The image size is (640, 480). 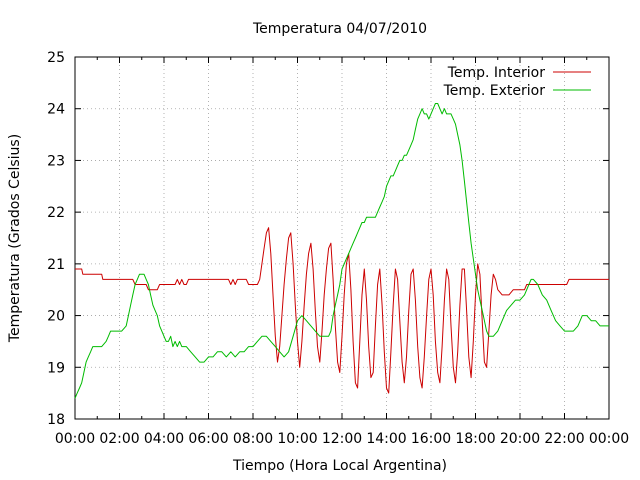 What do you see at coordinates (564, 439) in the screenshot?
I see `x-tick-label: 22:00` at bounding box center [564, 439].